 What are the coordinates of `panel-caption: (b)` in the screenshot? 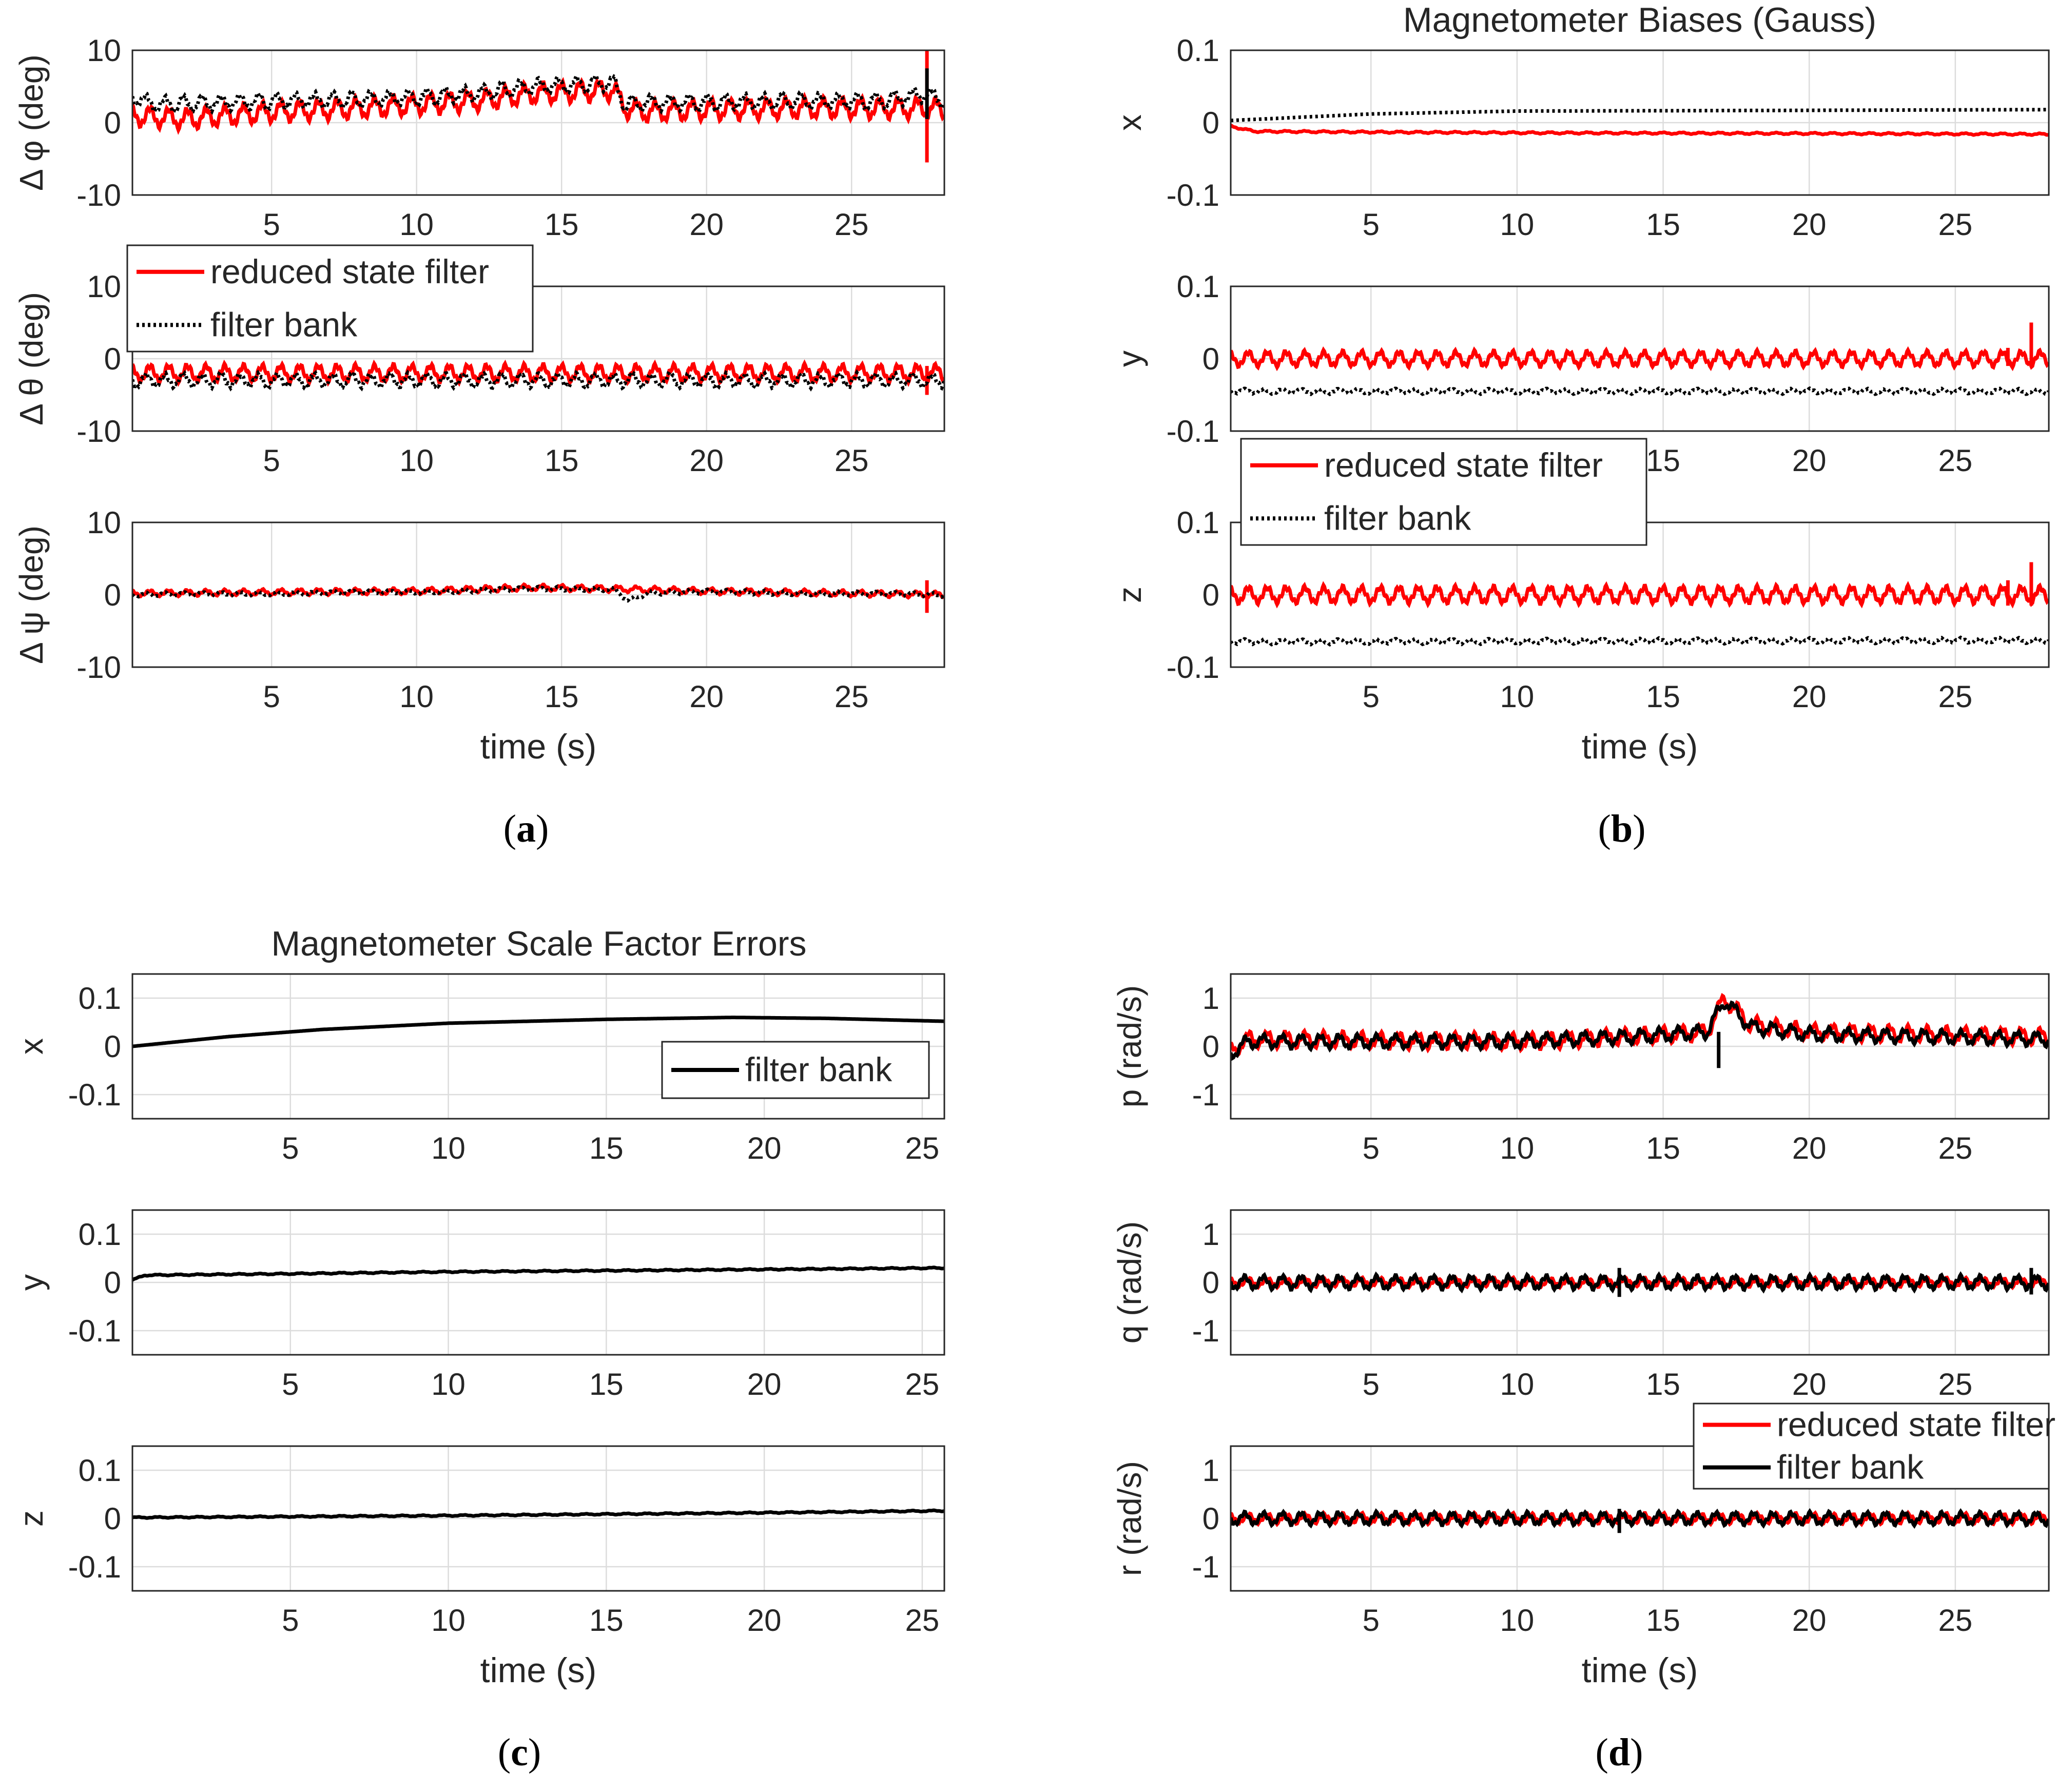 It's located at (1622, 828).